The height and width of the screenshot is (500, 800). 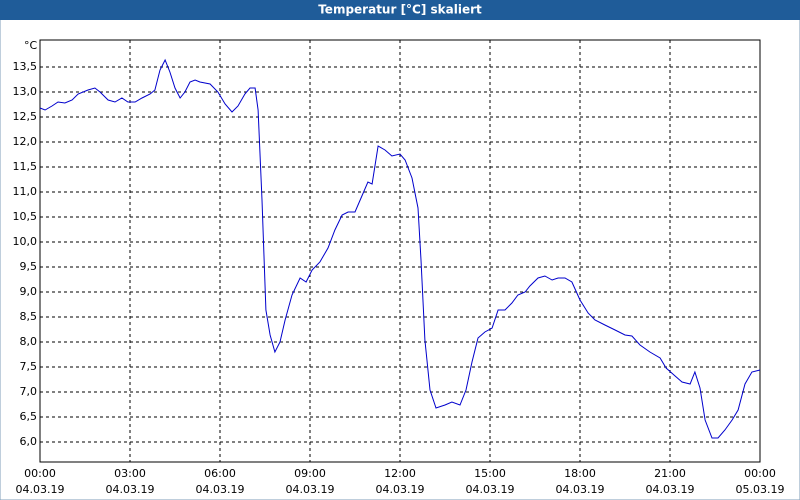 I want to click on y-tick-label: 7,0, so click(x=29, y=391).